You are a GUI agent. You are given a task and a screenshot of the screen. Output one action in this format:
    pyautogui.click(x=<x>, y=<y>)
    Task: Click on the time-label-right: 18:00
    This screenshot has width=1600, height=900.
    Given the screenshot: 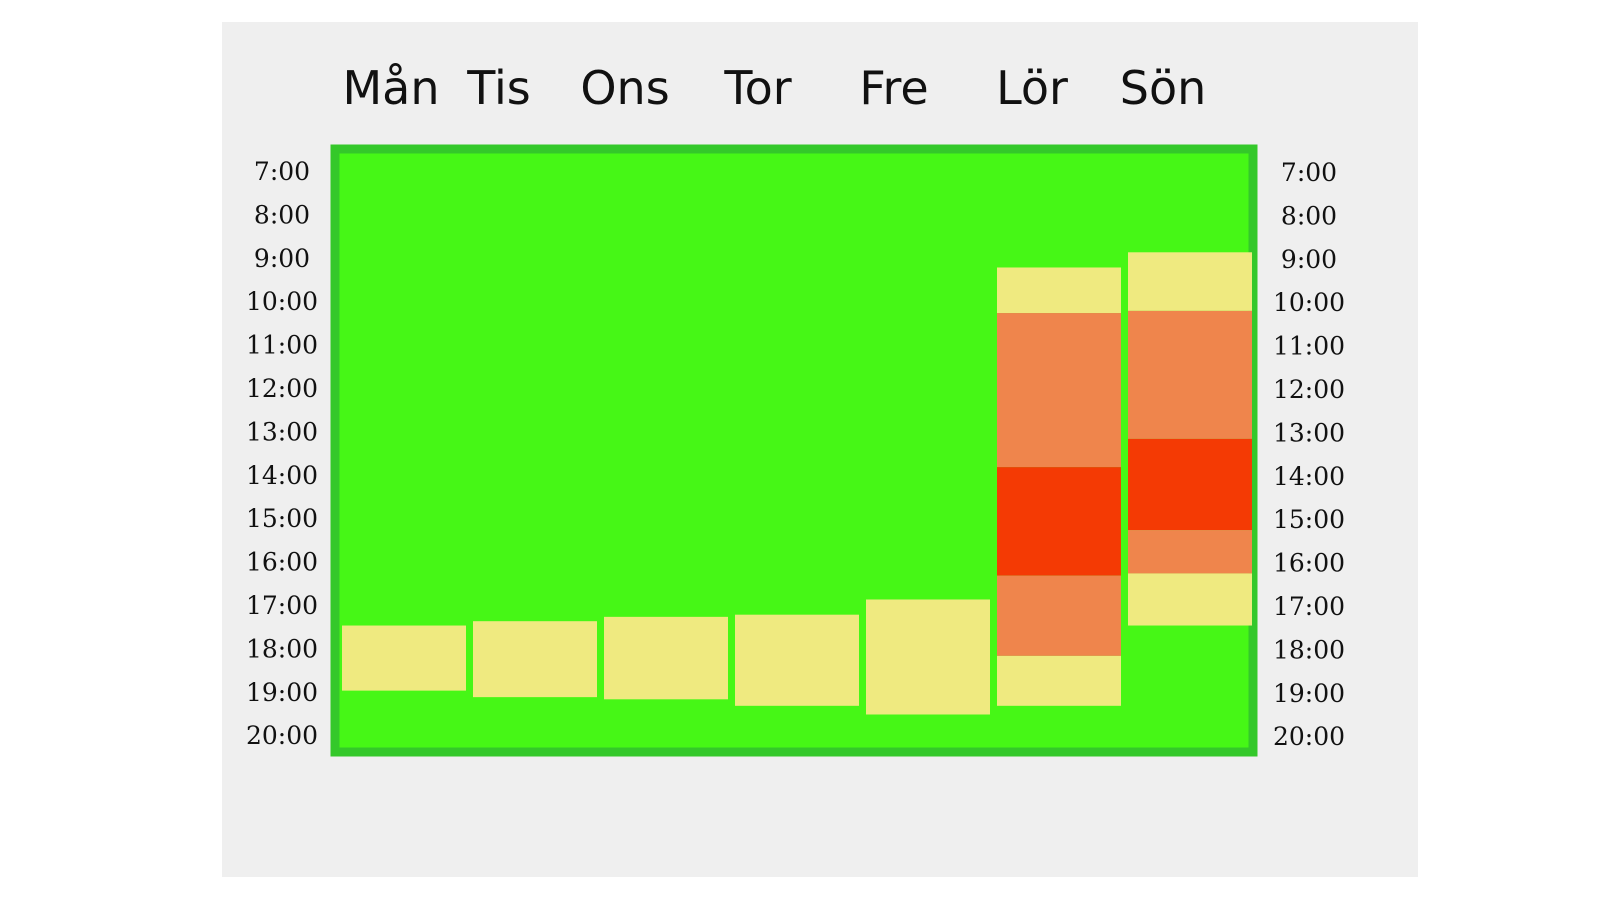 What is the action you would take?
    pyautogui.click(x=1309, y=649)
    